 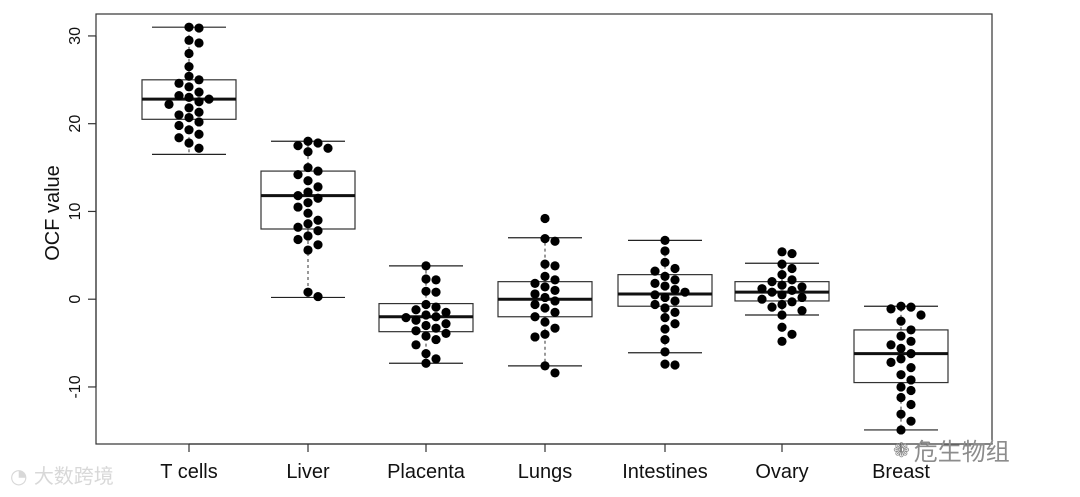 I want to click on watermark-left: ◔ 大数跨境, so click(x=62, y=474).